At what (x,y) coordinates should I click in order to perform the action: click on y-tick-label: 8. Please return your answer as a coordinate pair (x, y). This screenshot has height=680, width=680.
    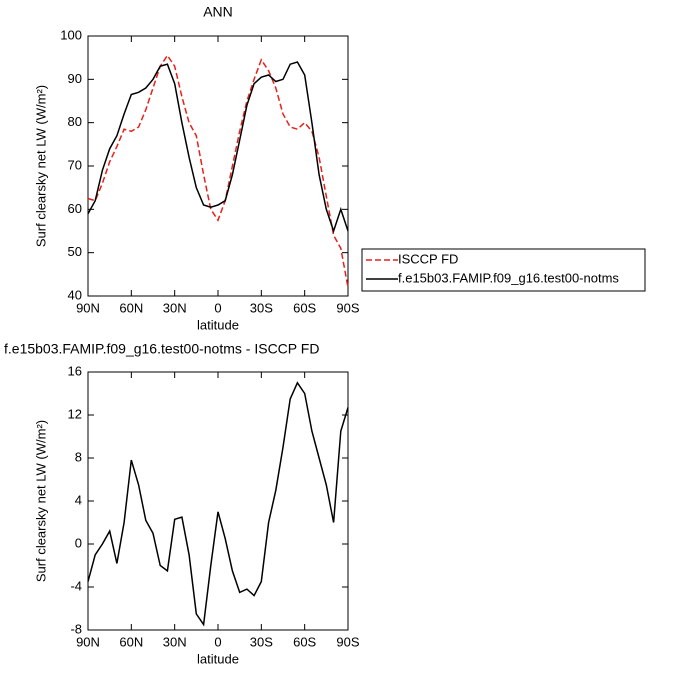
    Looking at the image, I should click on (78, 456).